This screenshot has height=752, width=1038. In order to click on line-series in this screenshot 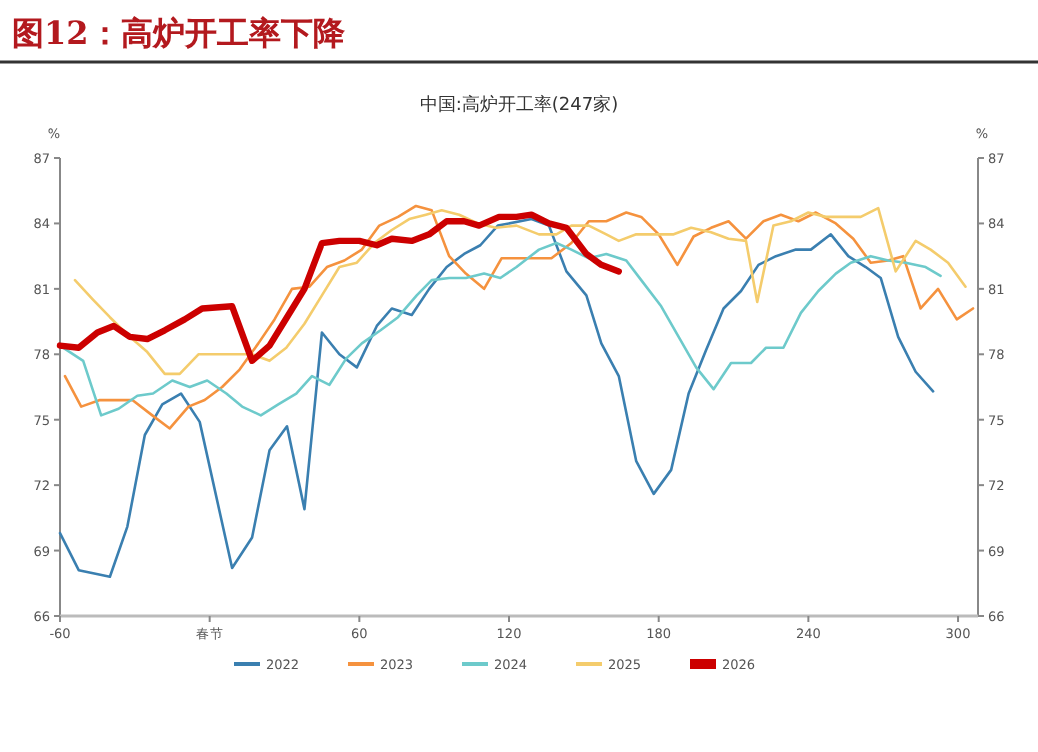, I will do `click(339, 288)`.